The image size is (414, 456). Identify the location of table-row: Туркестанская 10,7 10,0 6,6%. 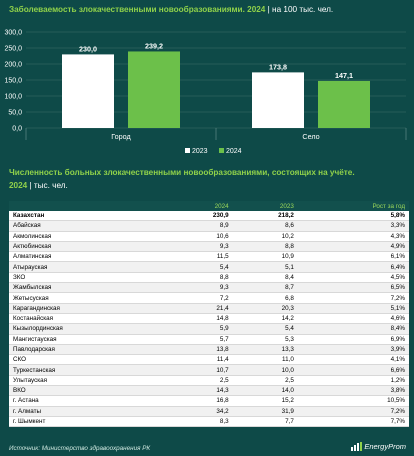
(209, 370).